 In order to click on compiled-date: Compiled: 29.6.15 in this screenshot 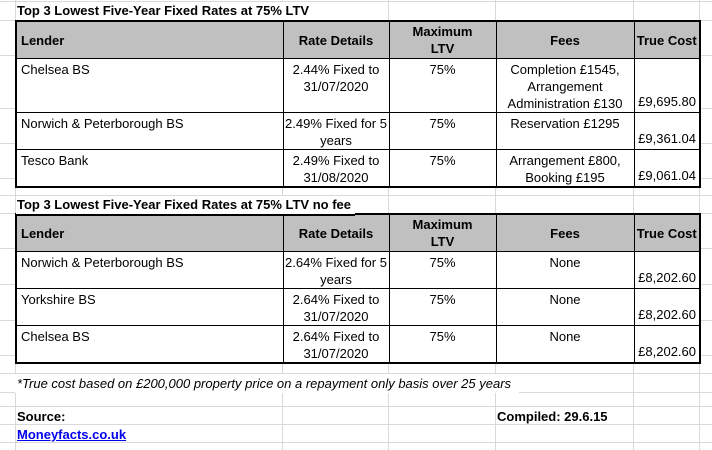, I will do `click(552, 416)`.